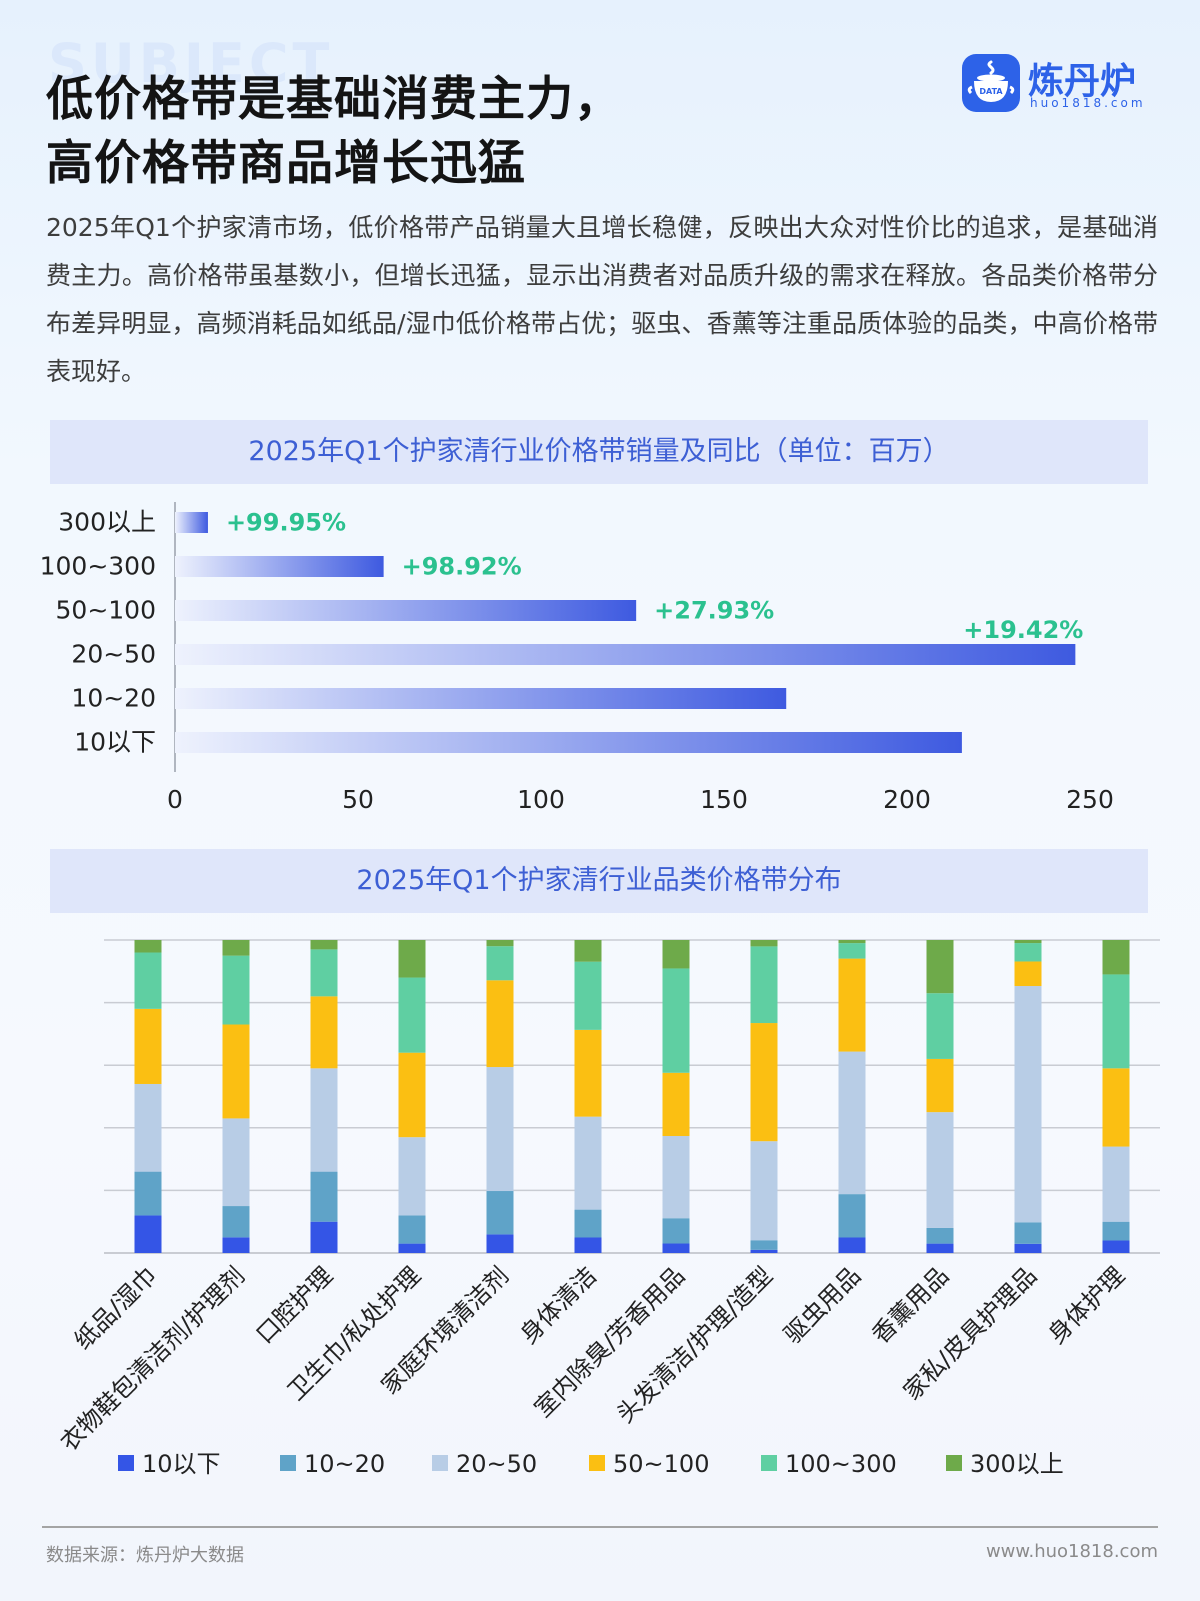  I want to click on brand-logo: DATA 炼丹炉 huo1818.com, so click(1062, 83).